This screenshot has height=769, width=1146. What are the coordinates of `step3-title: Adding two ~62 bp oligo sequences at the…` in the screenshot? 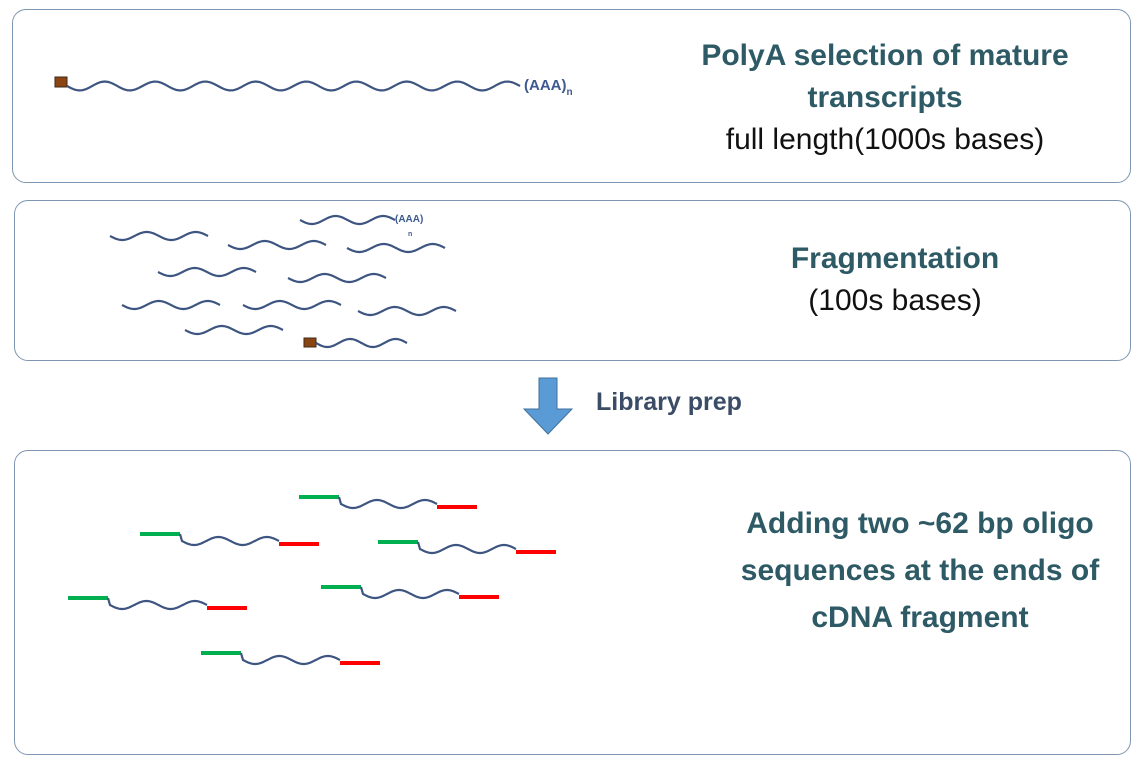 It's located at (920, 570).